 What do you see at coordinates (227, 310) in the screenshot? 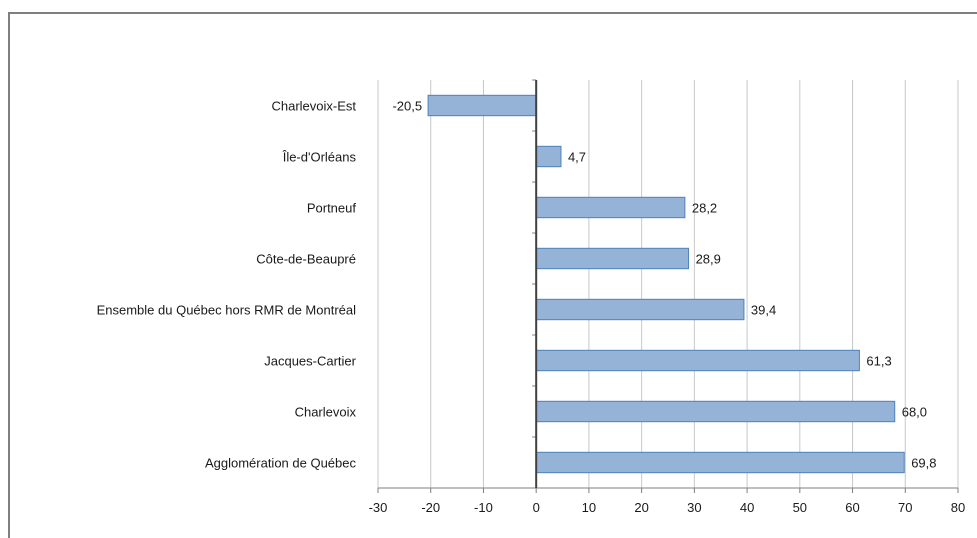
I see `category-label: Ensemble du Québec hors RMR de Montréal` at bounding box center [227, 310].